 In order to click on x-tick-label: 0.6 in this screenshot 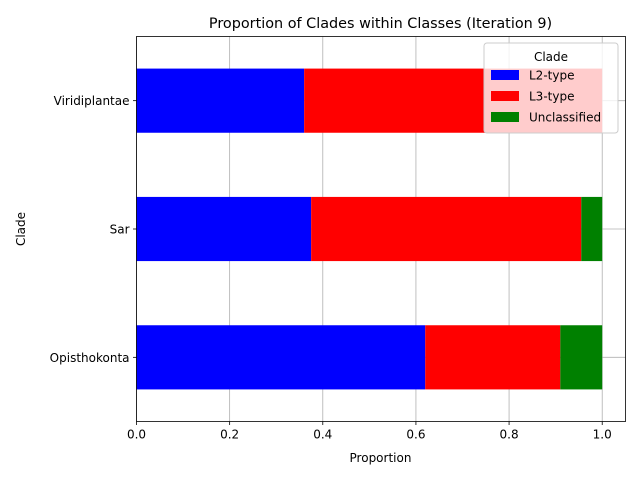, I will do `click(415, 435)`.